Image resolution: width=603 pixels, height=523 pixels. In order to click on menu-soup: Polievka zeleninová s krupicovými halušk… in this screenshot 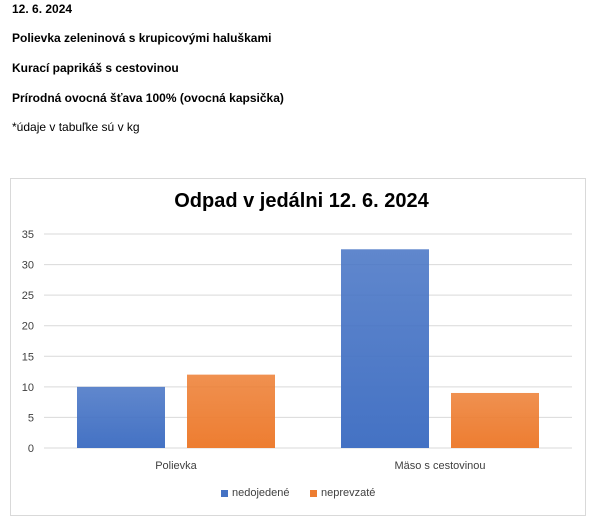, I will do `click(142, 38)`.